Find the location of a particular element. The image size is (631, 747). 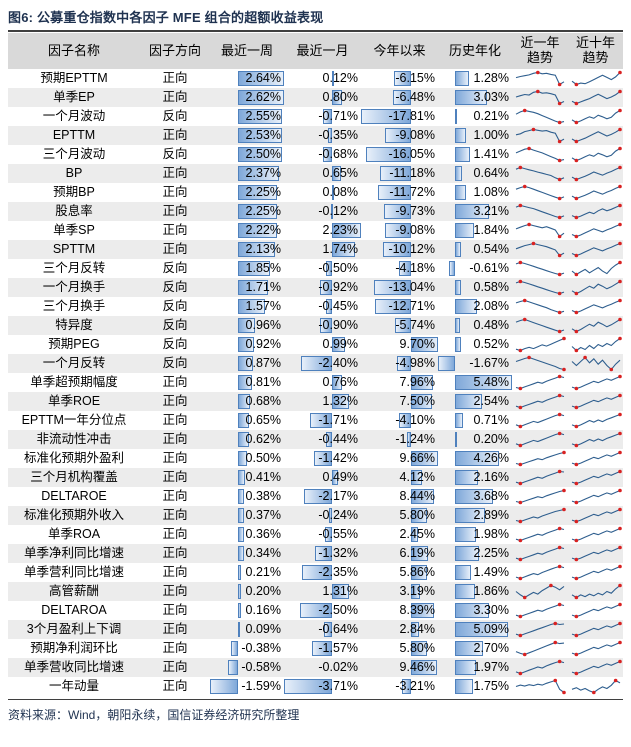

col-header-hist-annualized: 历史年化 is located at coordinates (475, 51).